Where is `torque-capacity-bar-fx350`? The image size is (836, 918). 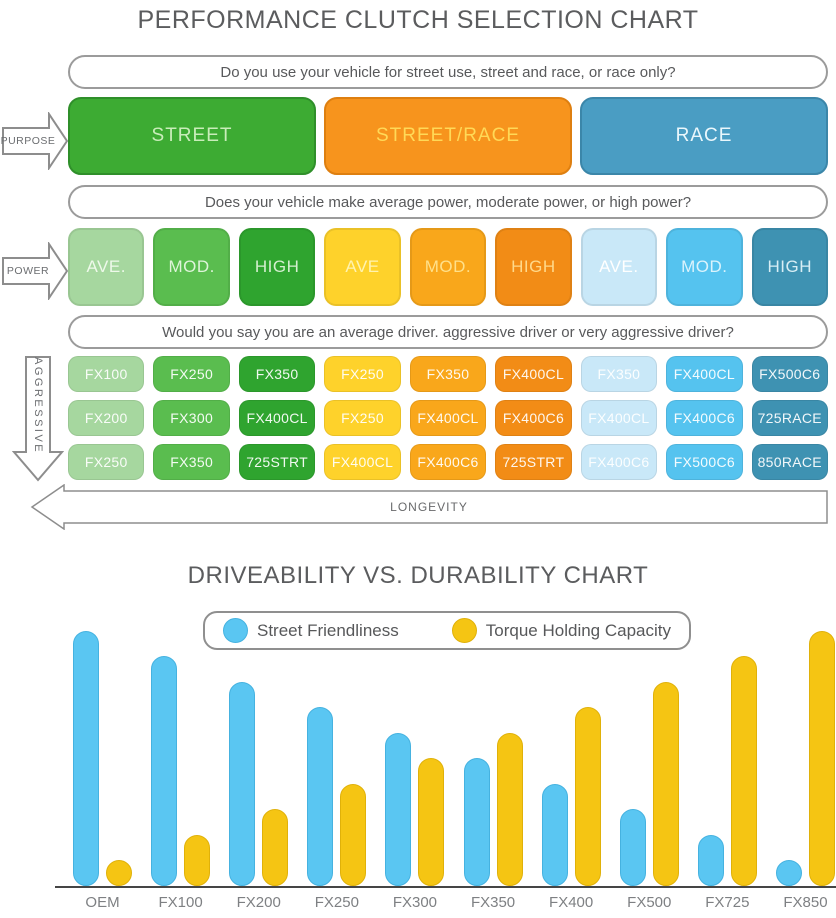 torque-capacity-bar-fx350 is located at coordinates (509, 809).